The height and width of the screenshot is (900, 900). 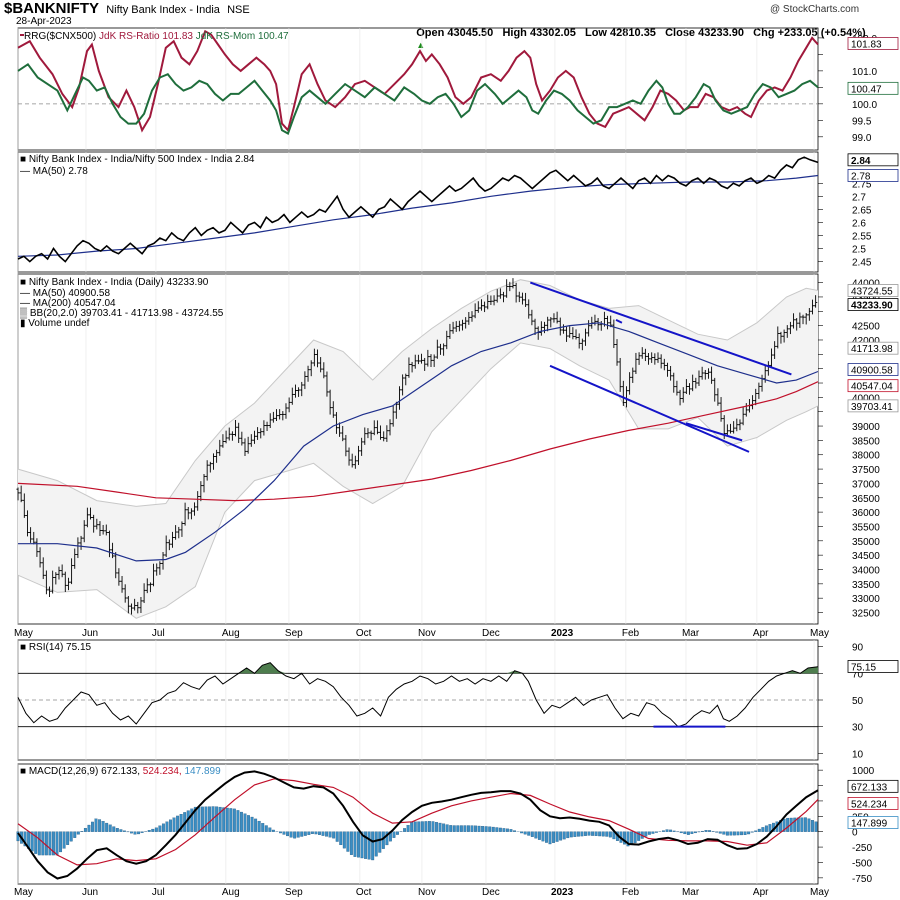 What do you see at coordinates (873, 786) in the screenshot?
I see `macd-last-value: 672.133` at bounding box center [873, 786].